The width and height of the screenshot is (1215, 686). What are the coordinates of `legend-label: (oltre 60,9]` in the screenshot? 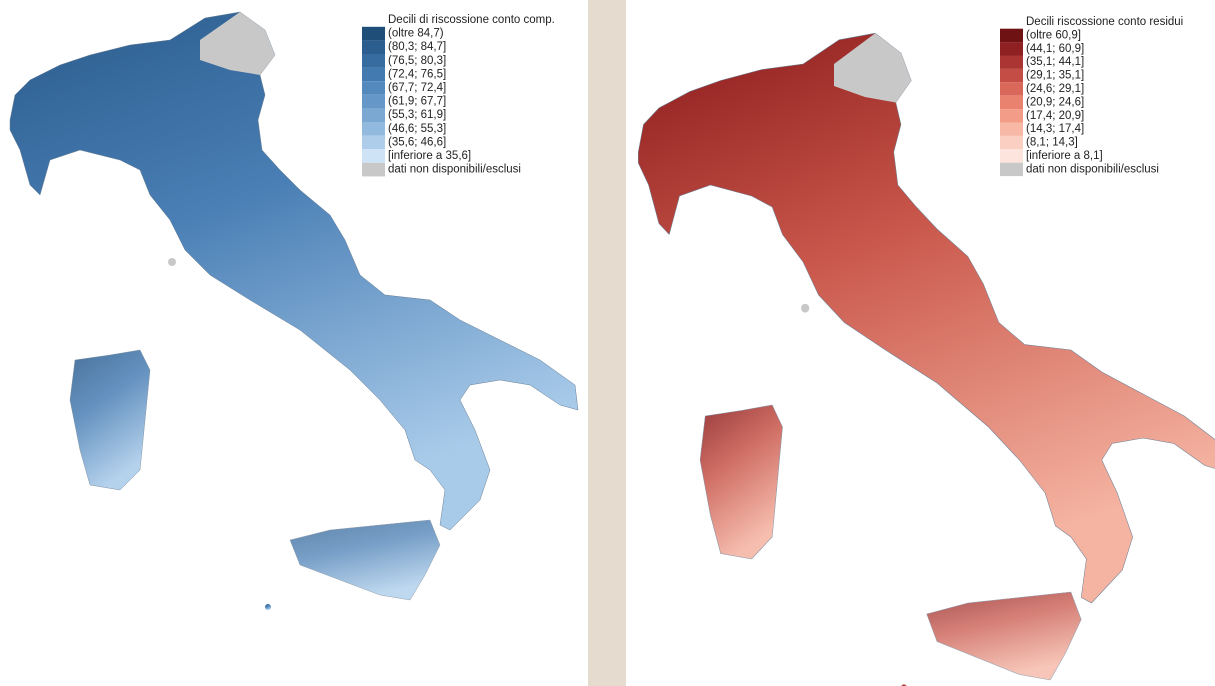 It's located at (1053, 35).